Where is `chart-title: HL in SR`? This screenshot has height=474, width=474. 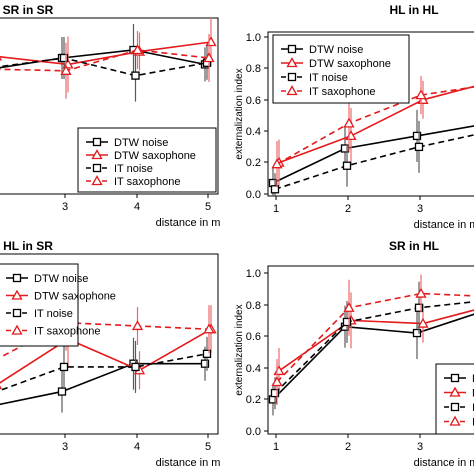
chart-title: HL in SR is located at coordinates (28, 246).